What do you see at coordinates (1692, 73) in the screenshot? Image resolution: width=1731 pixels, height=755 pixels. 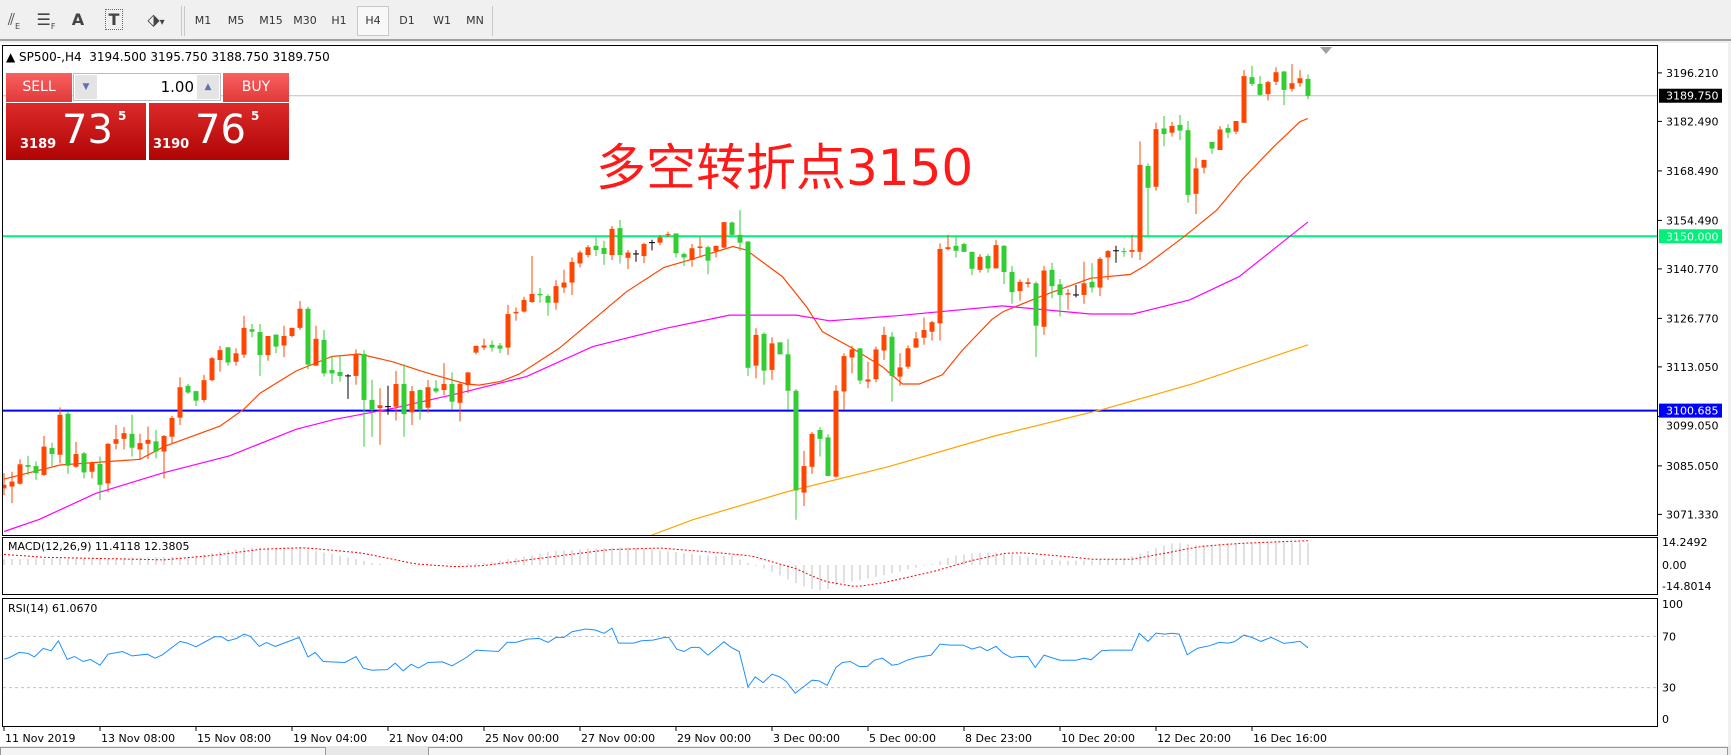 I see `y-tick-label: 3196.210` at bounding box center [1692, 73].